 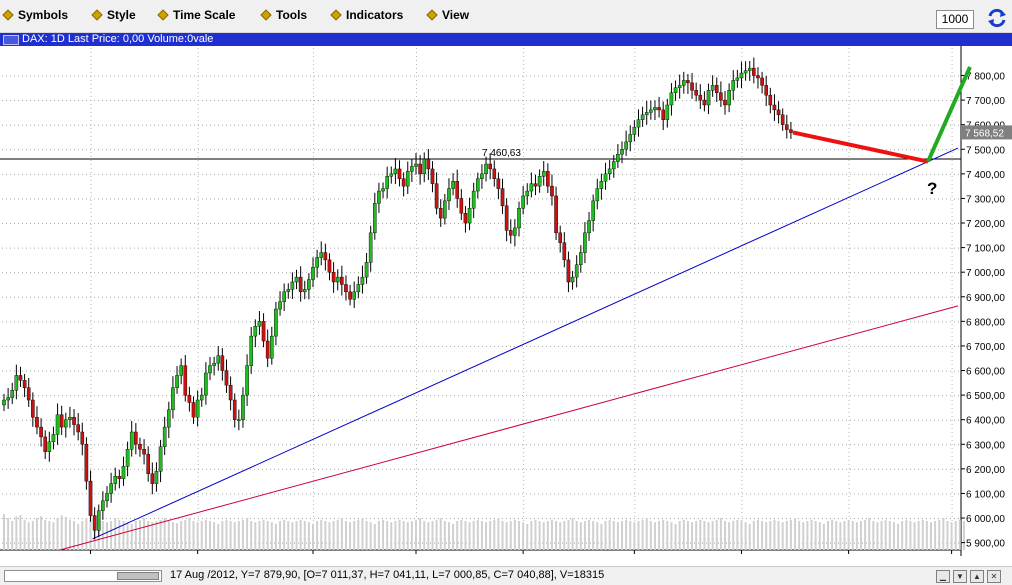 I want to click on diamond-icon, so click(x=335, y=14).